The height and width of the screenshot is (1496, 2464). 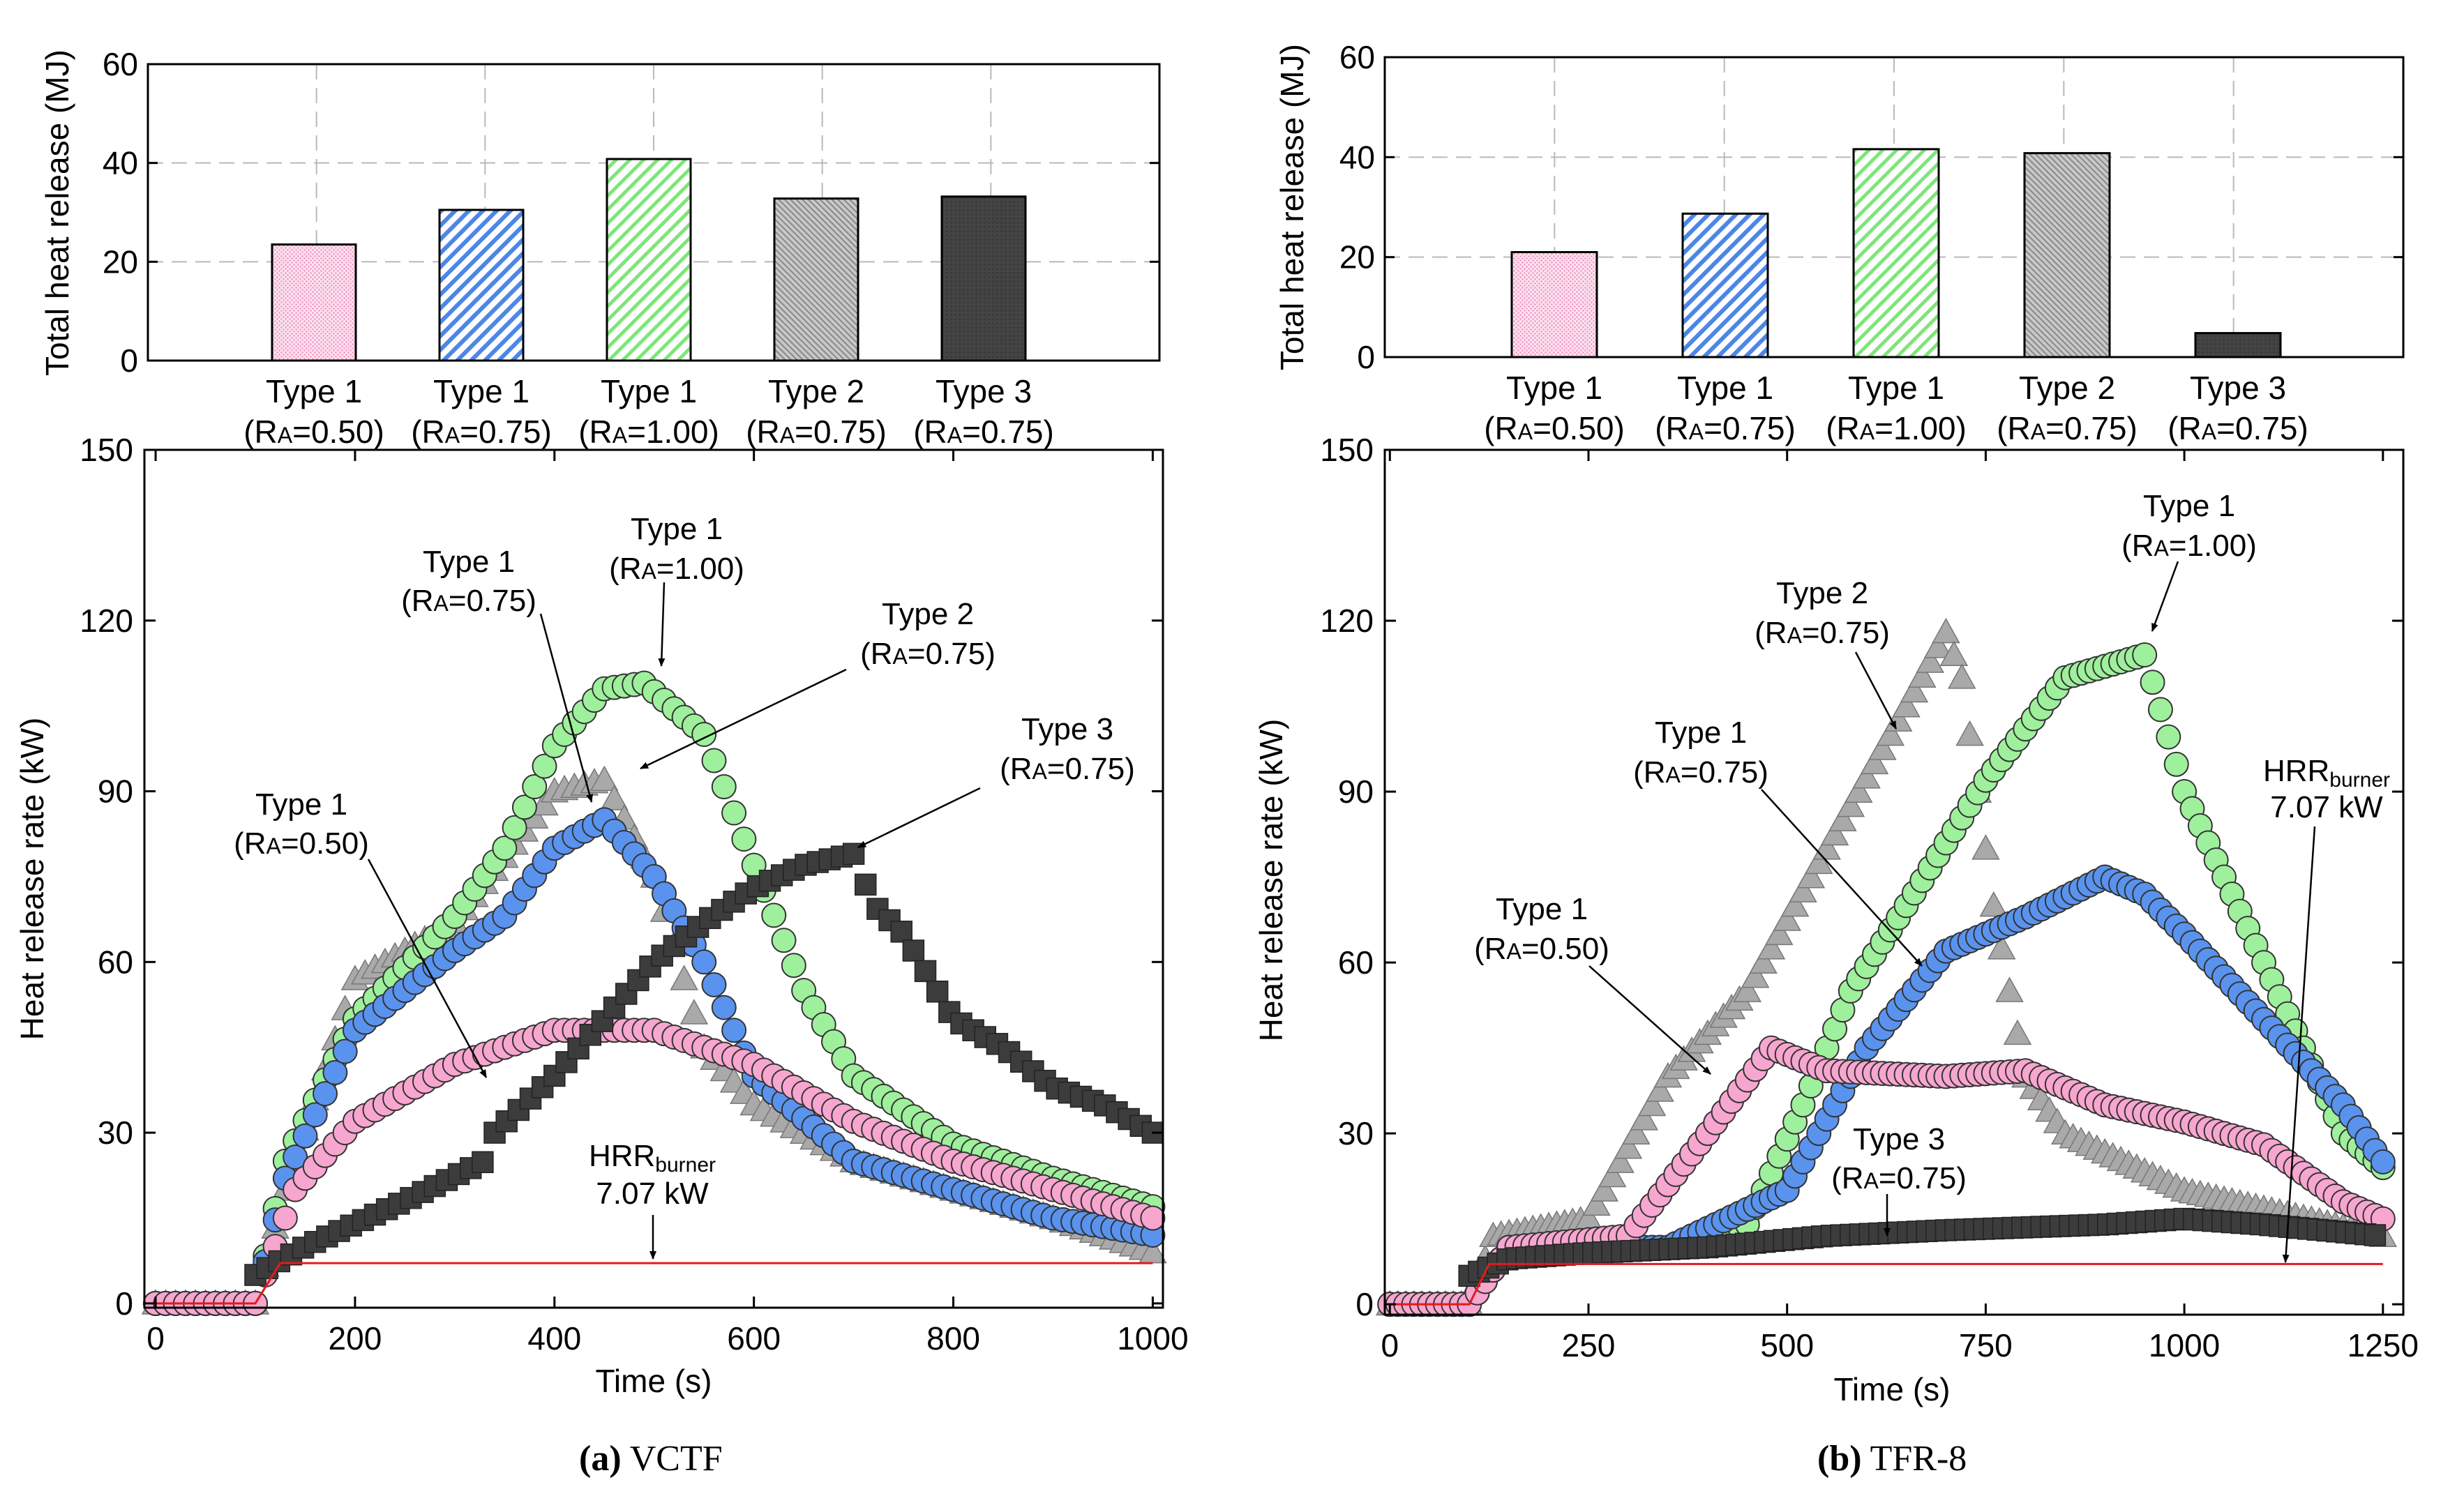 What do you see at coordinates (2326, 807) in the screenshot?
I see `b-annot-burner-line2: 7.07 kW` at bounding box center [2326, 807].